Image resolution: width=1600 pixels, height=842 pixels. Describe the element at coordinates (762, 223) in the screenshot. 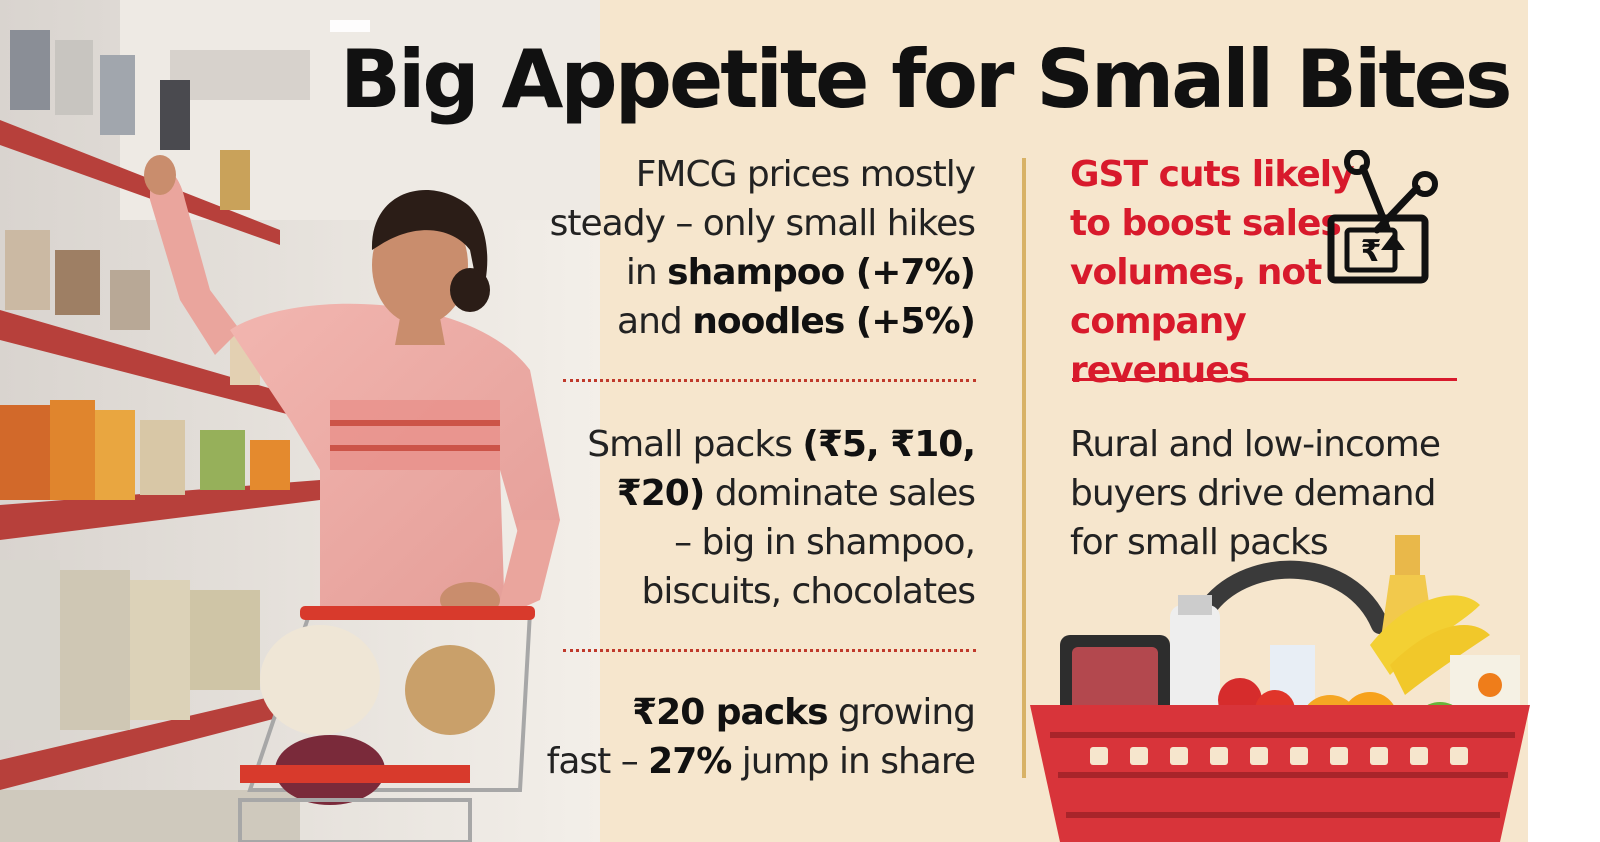

I see `body-text: steady – only small hikes` at that location.